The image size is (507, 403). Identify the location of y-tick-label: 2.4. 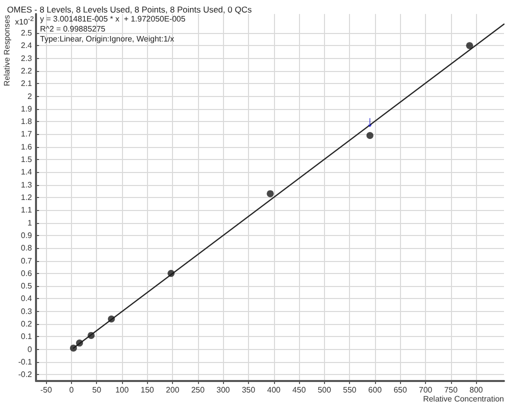
(26, 45).